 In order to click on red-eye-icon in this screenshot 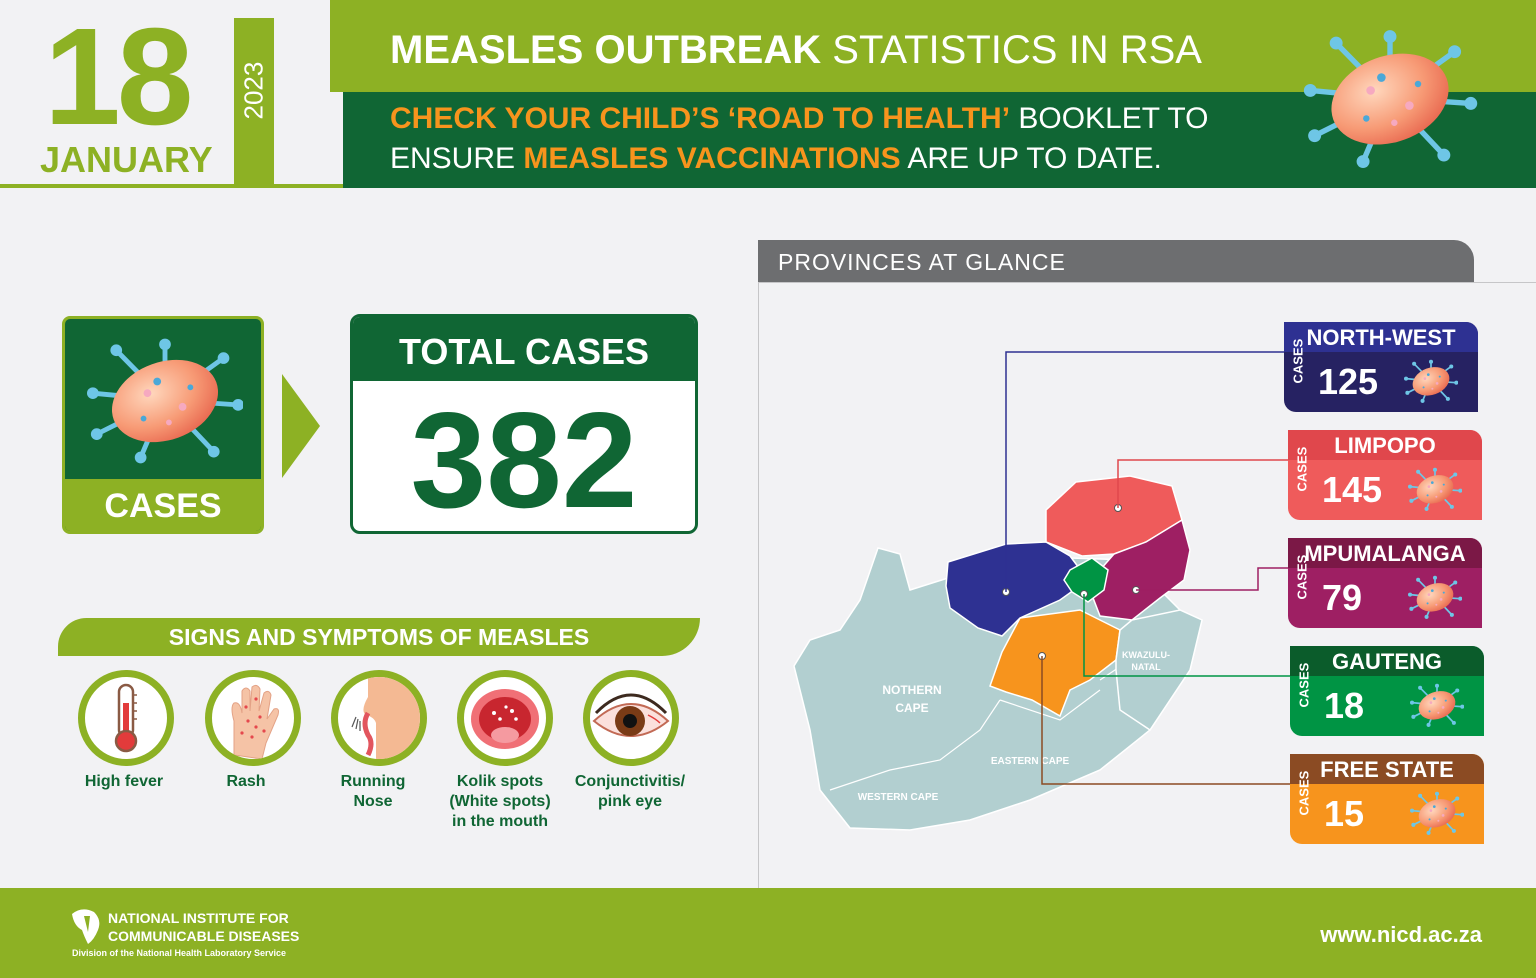, I will do `click(631, 718)`.